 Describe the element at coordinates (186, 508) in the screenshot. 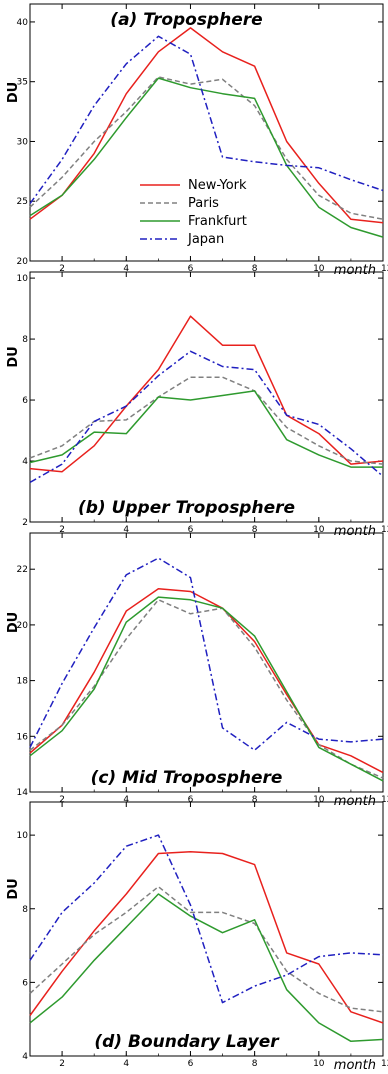

I see `panel-title: (b) Upper Troposphere` at that location.